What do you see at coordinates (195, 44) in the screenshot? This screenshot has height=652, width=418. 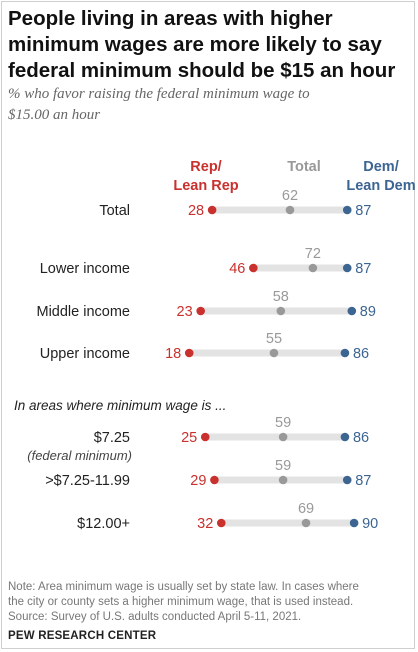 I see `title-line-2: minimum wages are more likely to say` at bounding box center [195, 44].